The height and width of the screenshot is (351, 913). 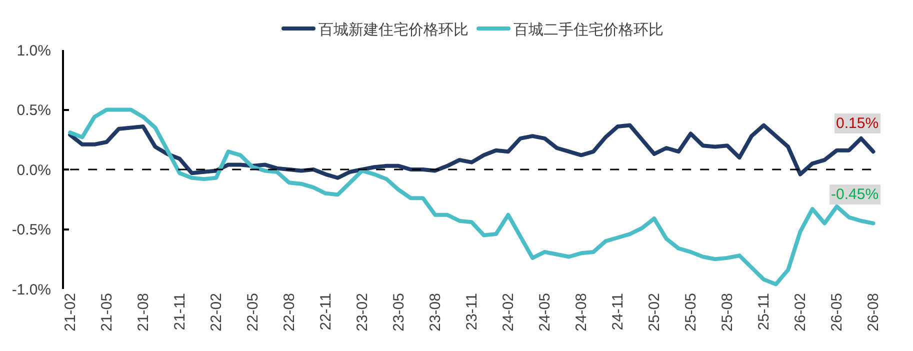 I want to click on legend-label: 百城二手住宅价格环比, so click(x=589, y=29).